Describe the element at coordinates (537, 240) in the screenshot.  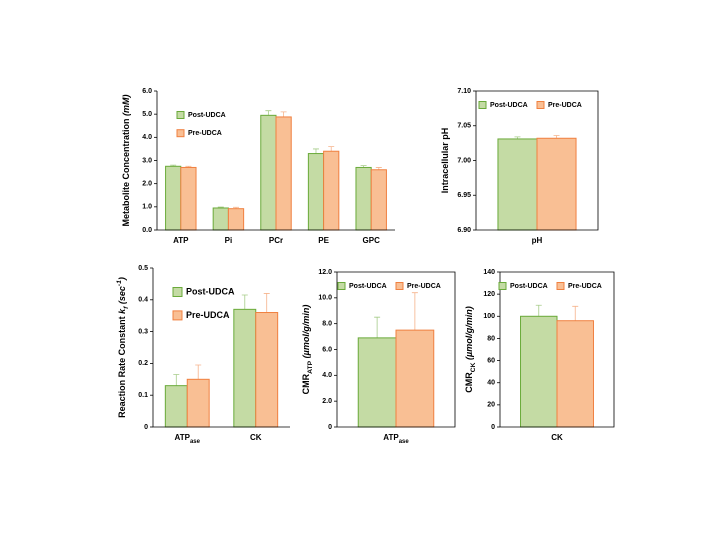
I see `x-tick-label: pH` at that location.